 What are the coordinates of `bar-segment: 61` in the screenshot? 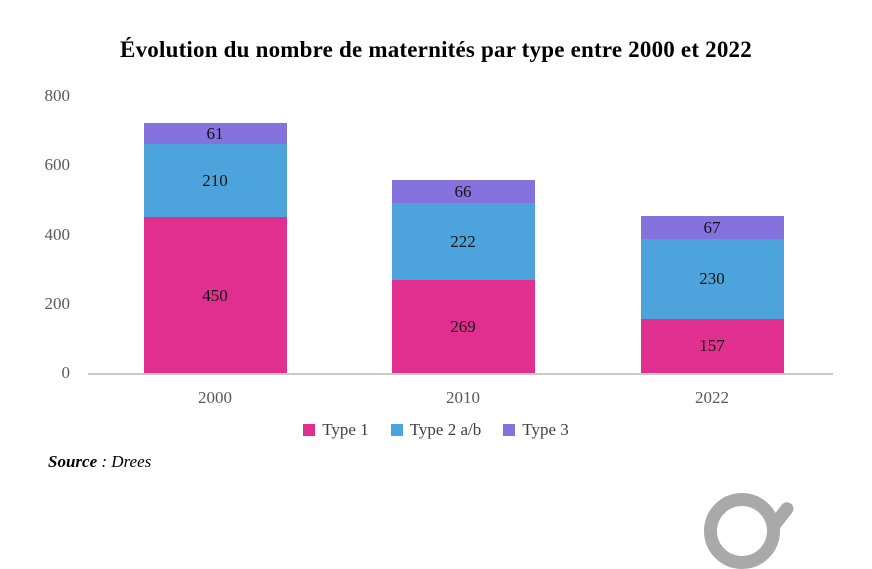 It's located at (215, 134).